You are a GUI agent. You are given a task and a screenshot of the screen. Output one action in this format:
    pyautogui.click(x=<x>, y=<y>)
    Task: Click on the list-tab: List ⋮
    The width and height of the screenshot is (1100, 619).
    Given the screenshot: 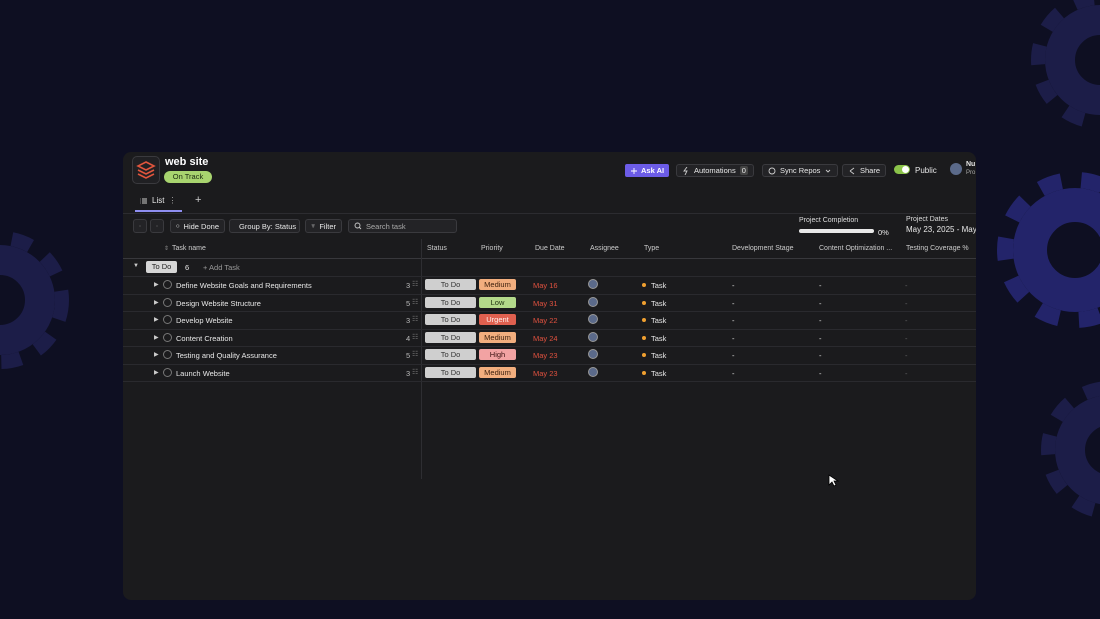 What is the action you would take?
    pyautogui.click(x=158, y=200)
    